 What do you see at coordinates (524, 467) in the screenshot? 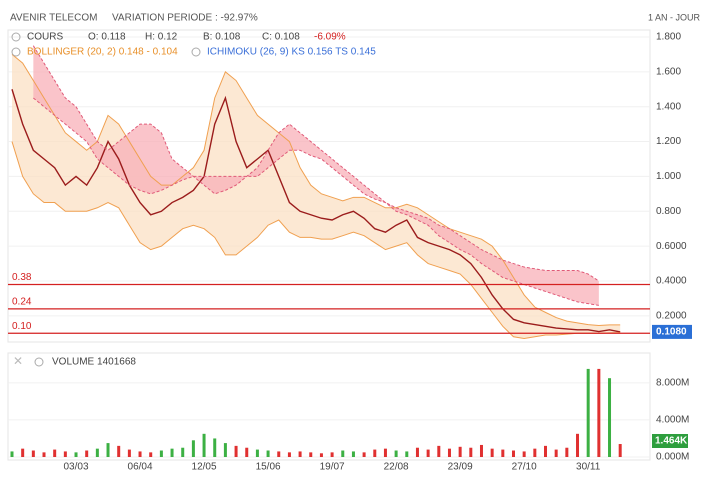
I see `x-tick-label: 27/10` at bounding box center [524, 467].